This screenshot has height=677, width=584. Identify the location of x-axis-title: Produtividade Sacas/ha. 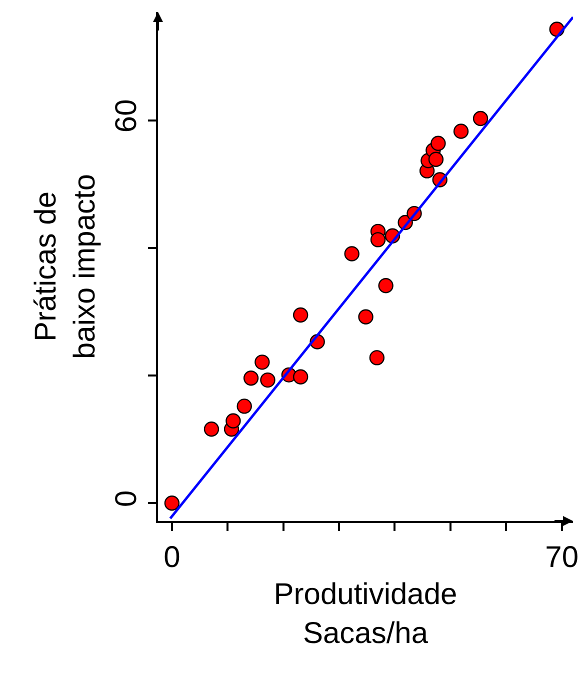
(366, 614).